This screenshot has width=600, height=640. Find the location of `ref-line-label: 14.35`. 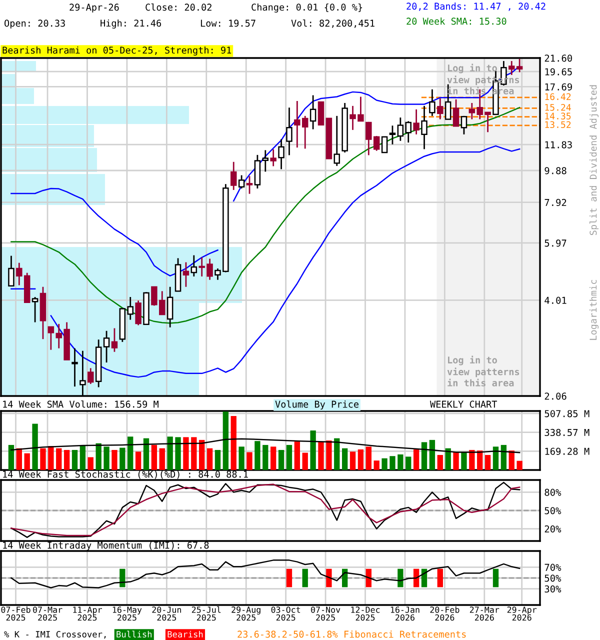

ref-line-label: 14.35 is located at coordinates (558, 116).